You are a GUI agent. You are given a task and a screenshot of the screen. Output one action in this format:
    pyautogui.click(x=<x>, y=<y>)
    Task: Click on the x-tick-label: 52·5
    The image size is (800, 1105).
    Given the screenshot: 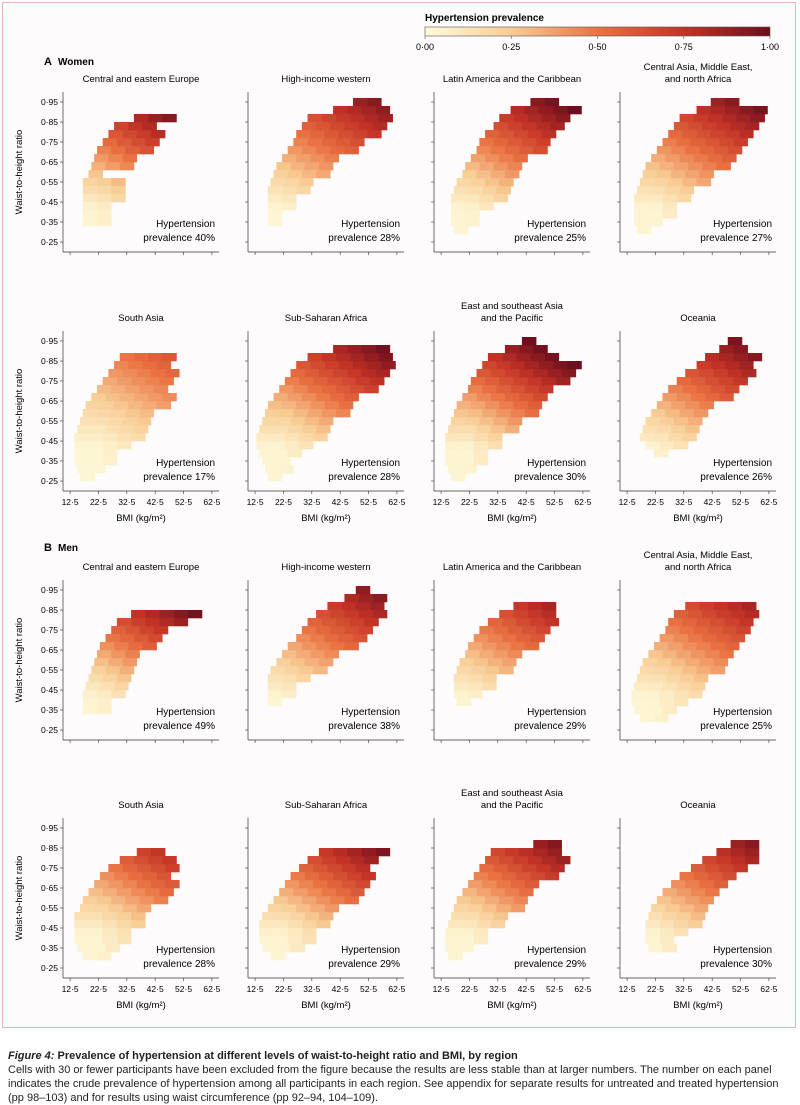 What is the action you would take?
    pyautogui.click(x=554, y=502)
    